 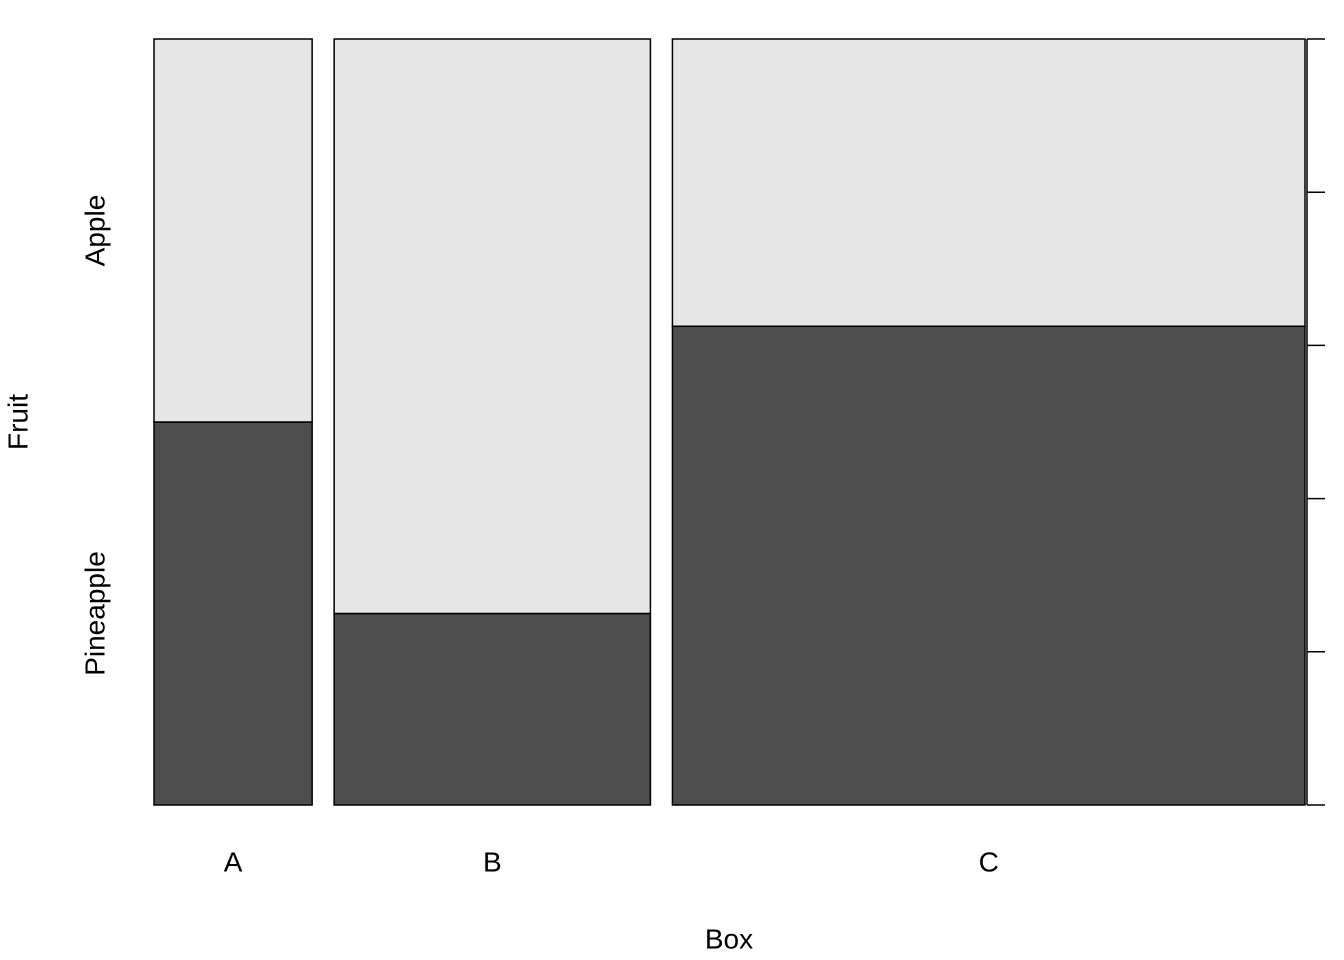 I want to click on x-tick-label: B, so click(x=492, y=861).